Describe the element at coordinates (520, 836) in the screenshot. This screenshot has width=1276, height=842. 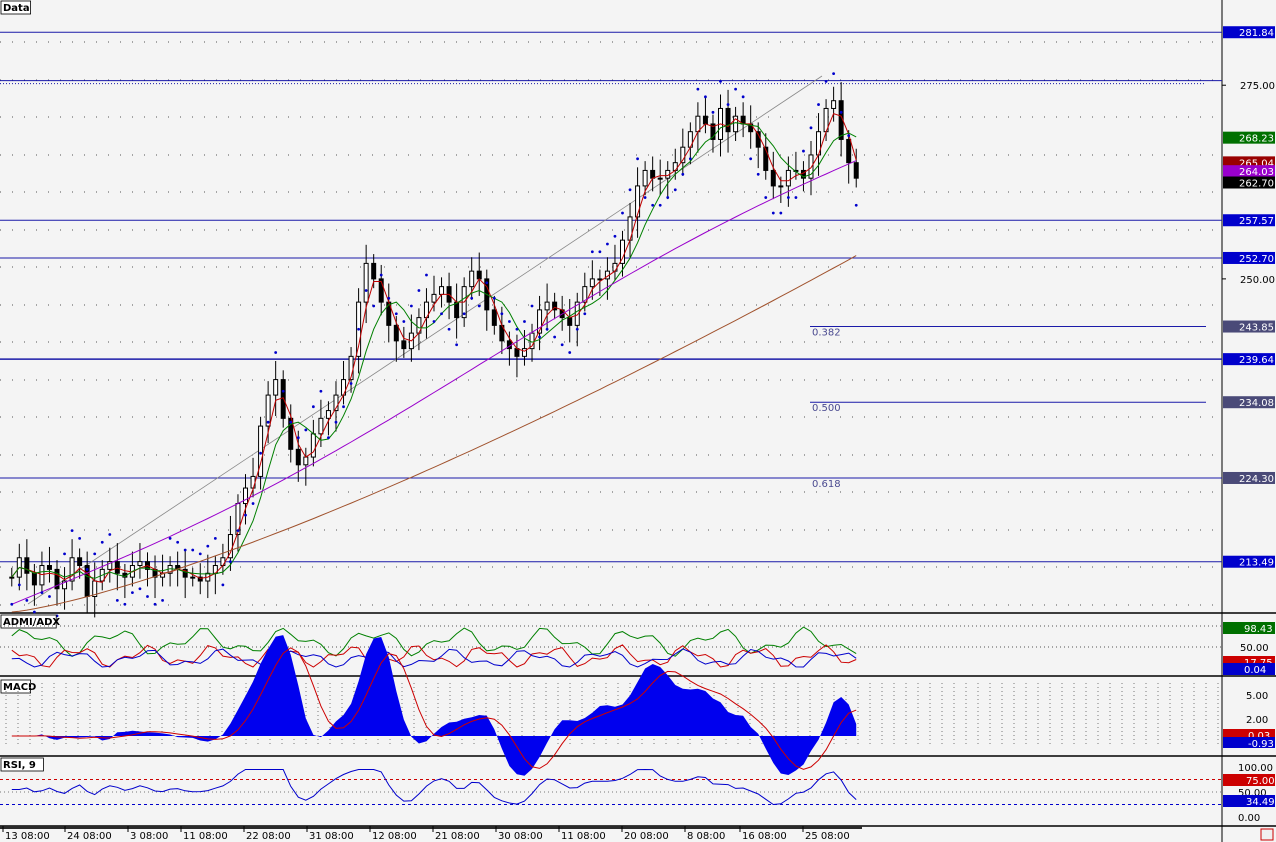
I see `time-axis-label: 30 08:00` at that location.